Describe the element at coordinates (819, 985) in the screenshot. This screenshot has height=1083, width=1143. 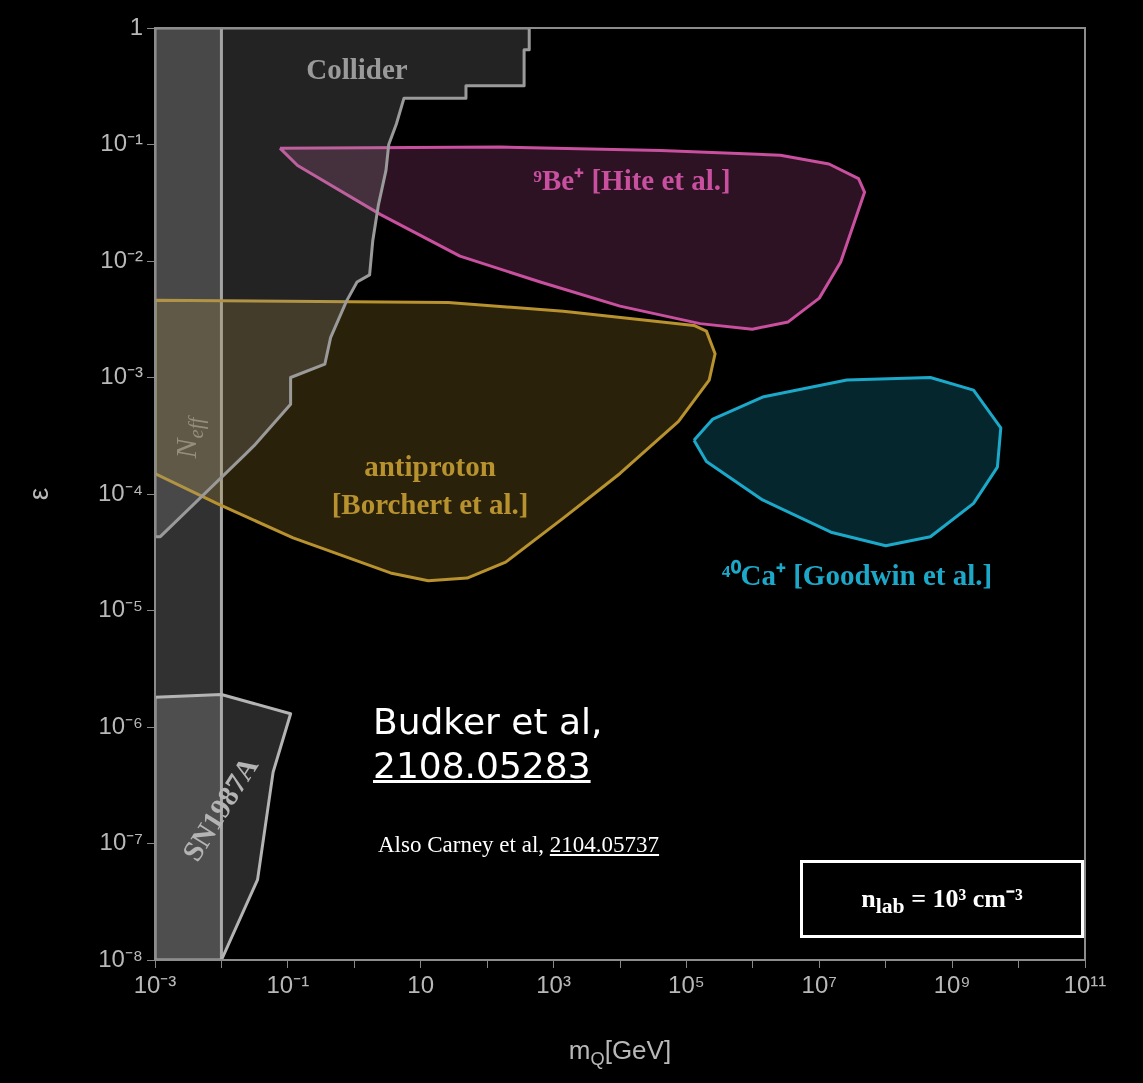
I see `x-tick-label: 10⁷` at that location.